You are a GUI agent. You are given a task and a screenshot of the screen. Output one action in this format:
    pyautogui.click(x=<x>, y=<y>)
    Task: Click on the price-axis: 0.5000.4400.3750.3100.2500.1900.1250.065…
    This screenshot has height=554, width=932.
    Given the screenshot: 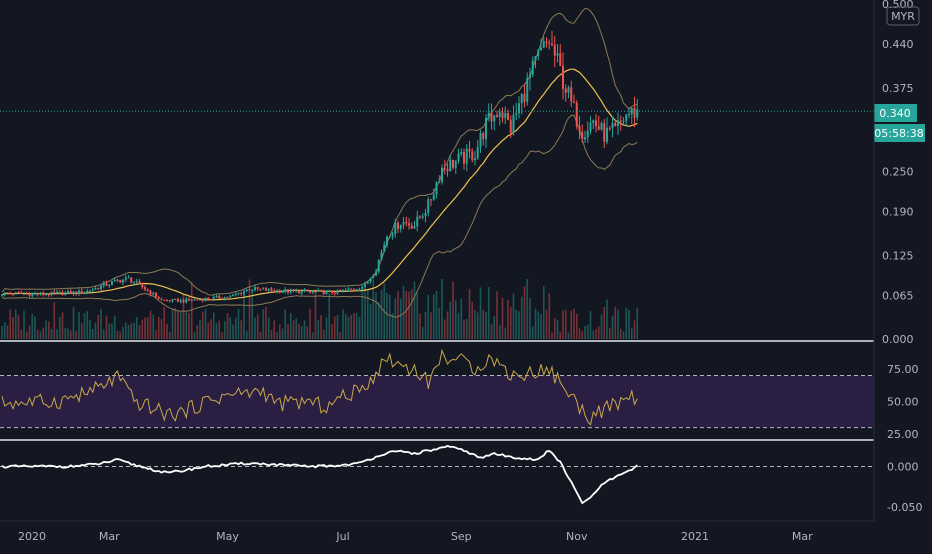 What is the action you would take?
    pyautogui.click(x=902, y=257)
    